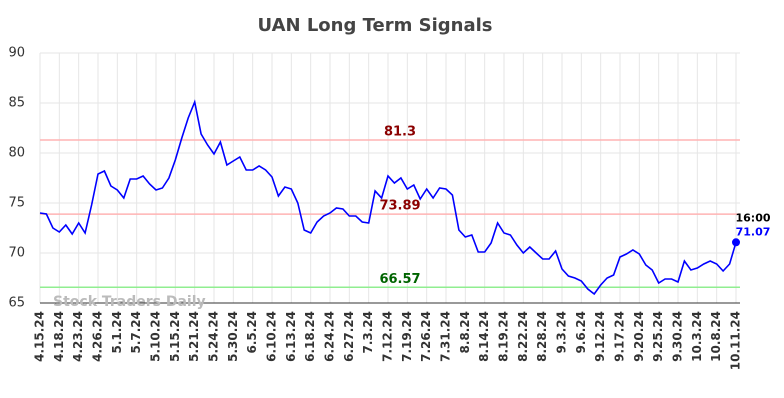  What do you see at coordinates (484, 336) in the screenshot?
I see `x-tick-label: 8.14.24` at bounding box center [484, 336].